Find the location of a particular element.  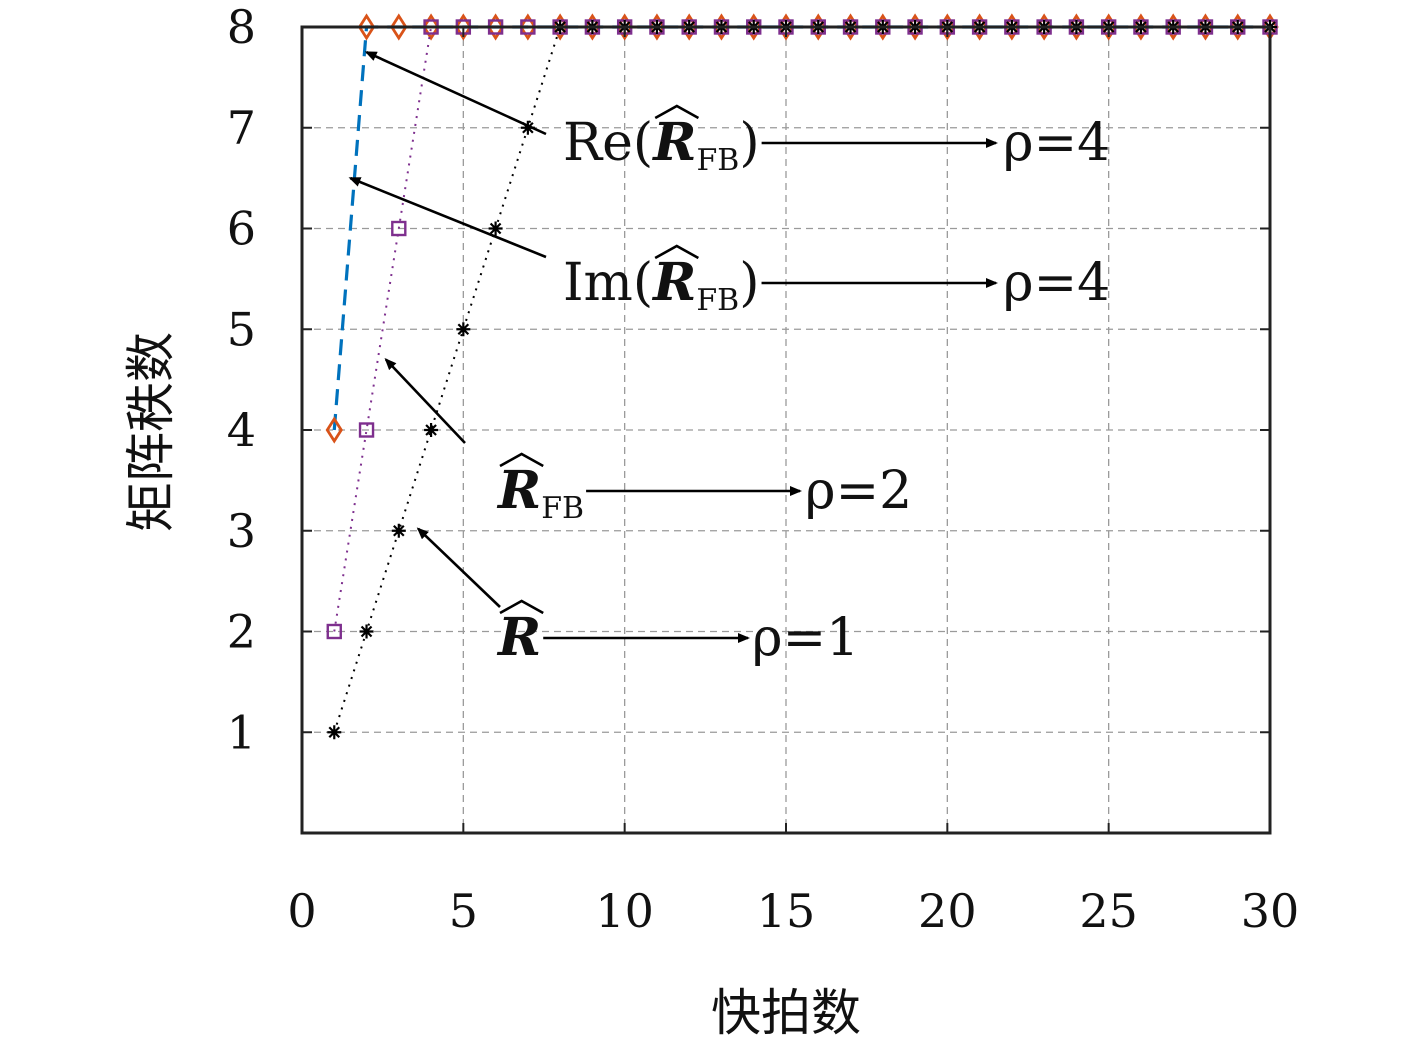

annotation-fb: RFB ρ=2 is located at coordinates (648, 442).